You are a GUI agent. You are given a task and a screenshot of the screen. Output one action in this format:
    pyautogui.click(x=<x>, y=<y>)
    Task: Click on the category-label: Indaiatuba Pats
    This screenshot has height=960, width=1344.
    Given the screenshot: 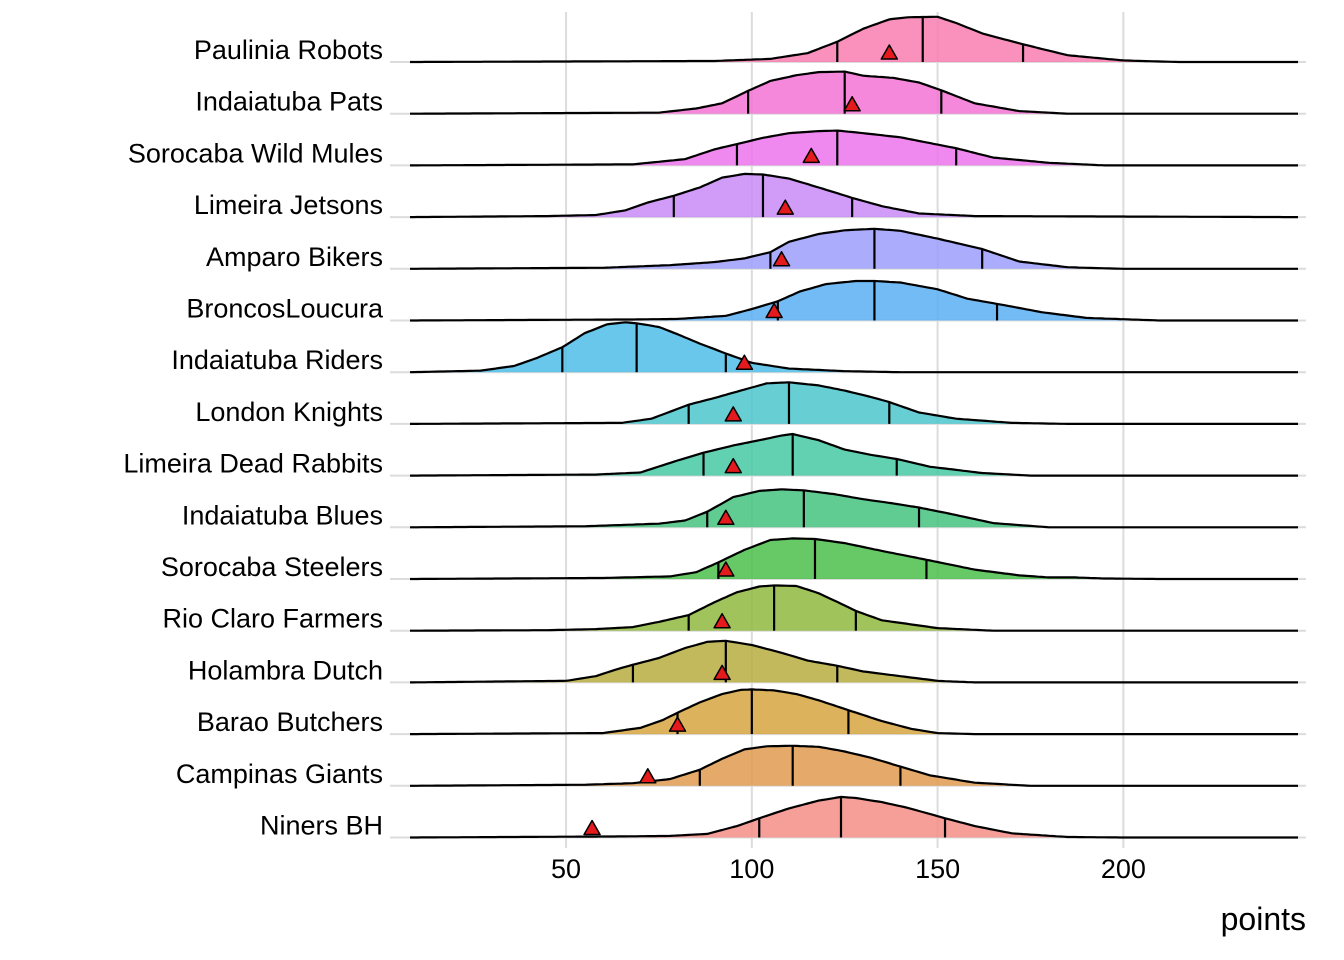 What is the action you would take?
    pyautogui.click(x=289, y=102)
    